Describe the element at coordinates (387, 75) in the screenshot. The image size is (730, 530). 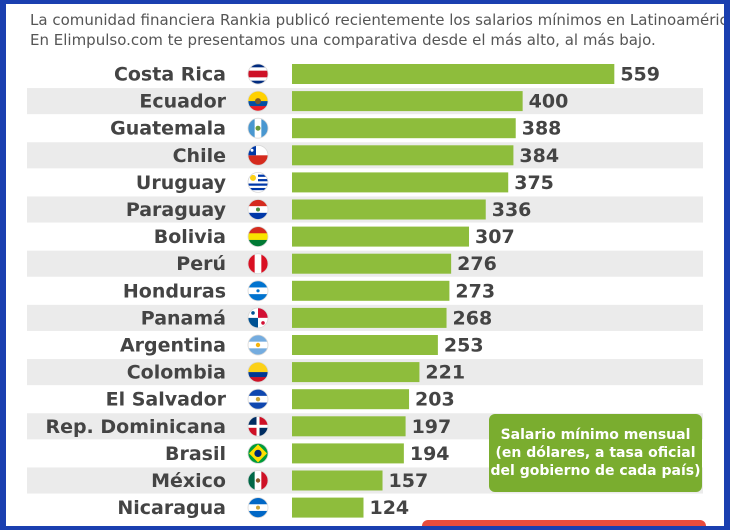
I see `chart-row: Costa Rica 559` at that location.